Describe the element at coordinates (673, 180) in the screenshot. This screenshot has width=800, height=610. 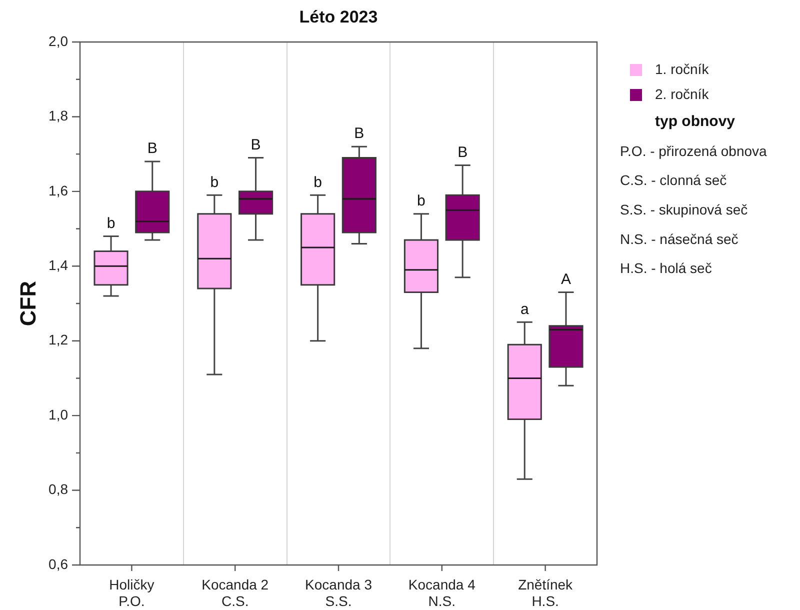
I see `text: C.S. - clonná seč` at that location.